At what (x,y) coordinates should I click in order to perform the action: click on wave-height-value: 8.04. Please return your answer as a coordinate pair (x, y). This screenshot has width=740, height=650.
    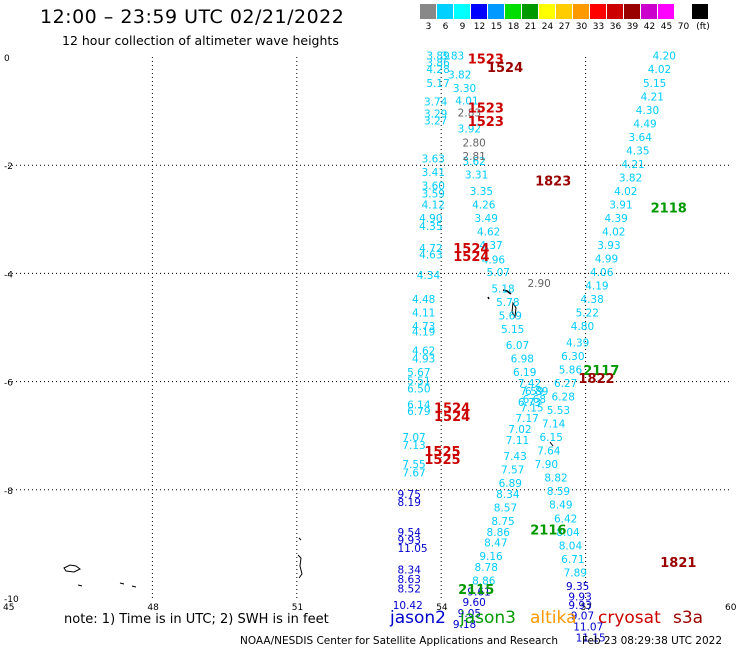
    Looking at the image, I should click on (571, 546).